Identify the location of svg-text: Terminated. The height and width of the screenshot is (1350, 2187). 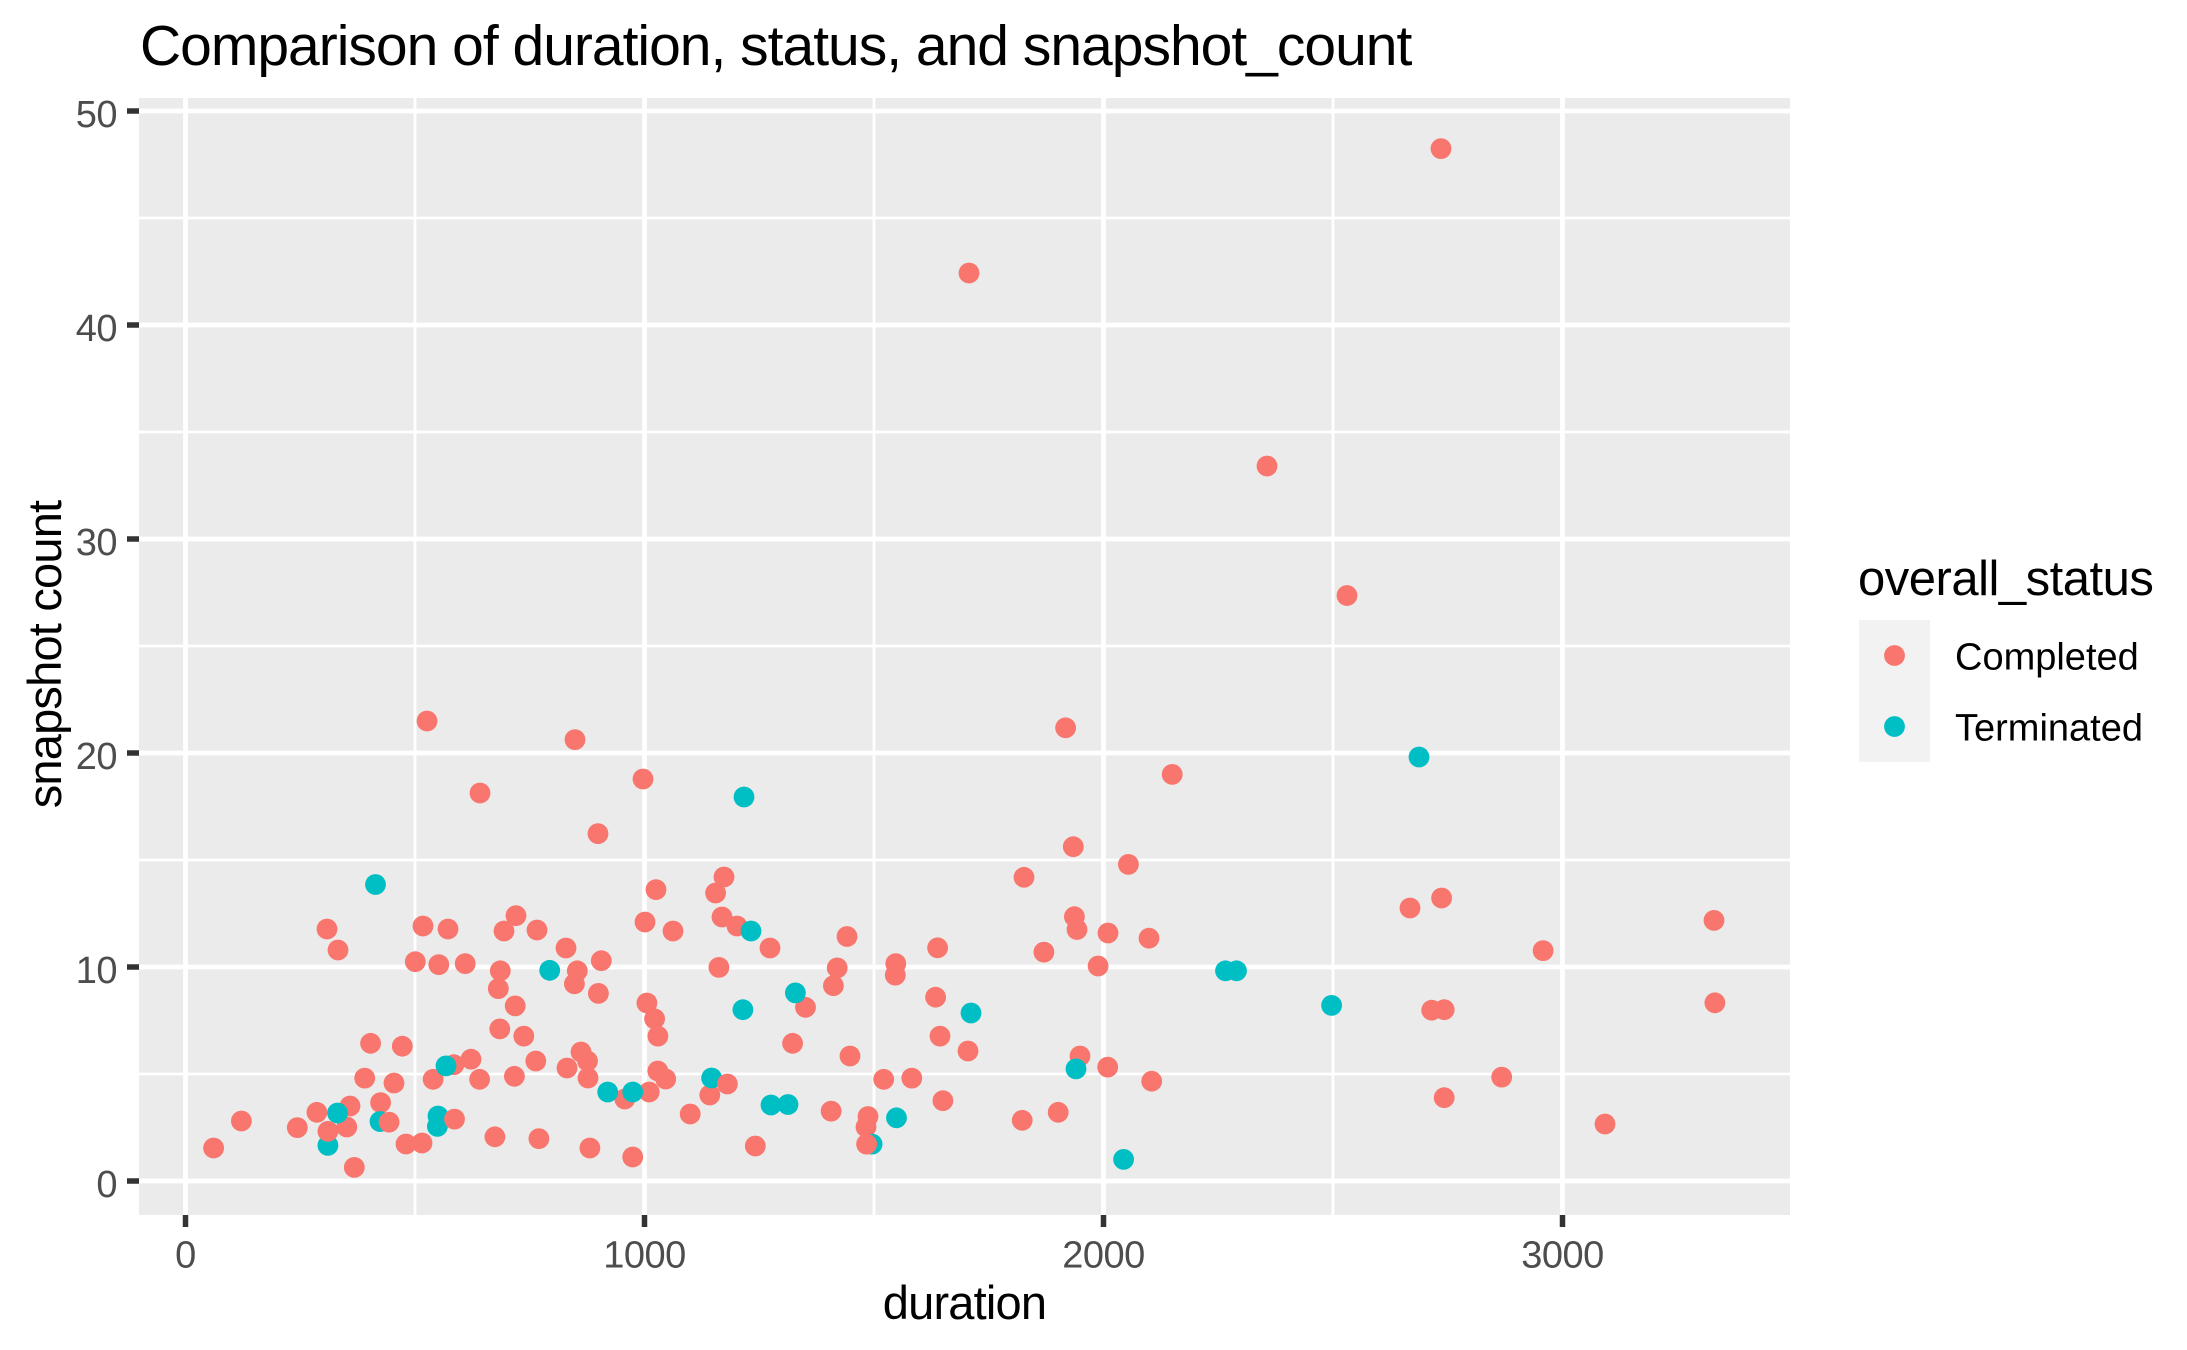
(2049, 729).